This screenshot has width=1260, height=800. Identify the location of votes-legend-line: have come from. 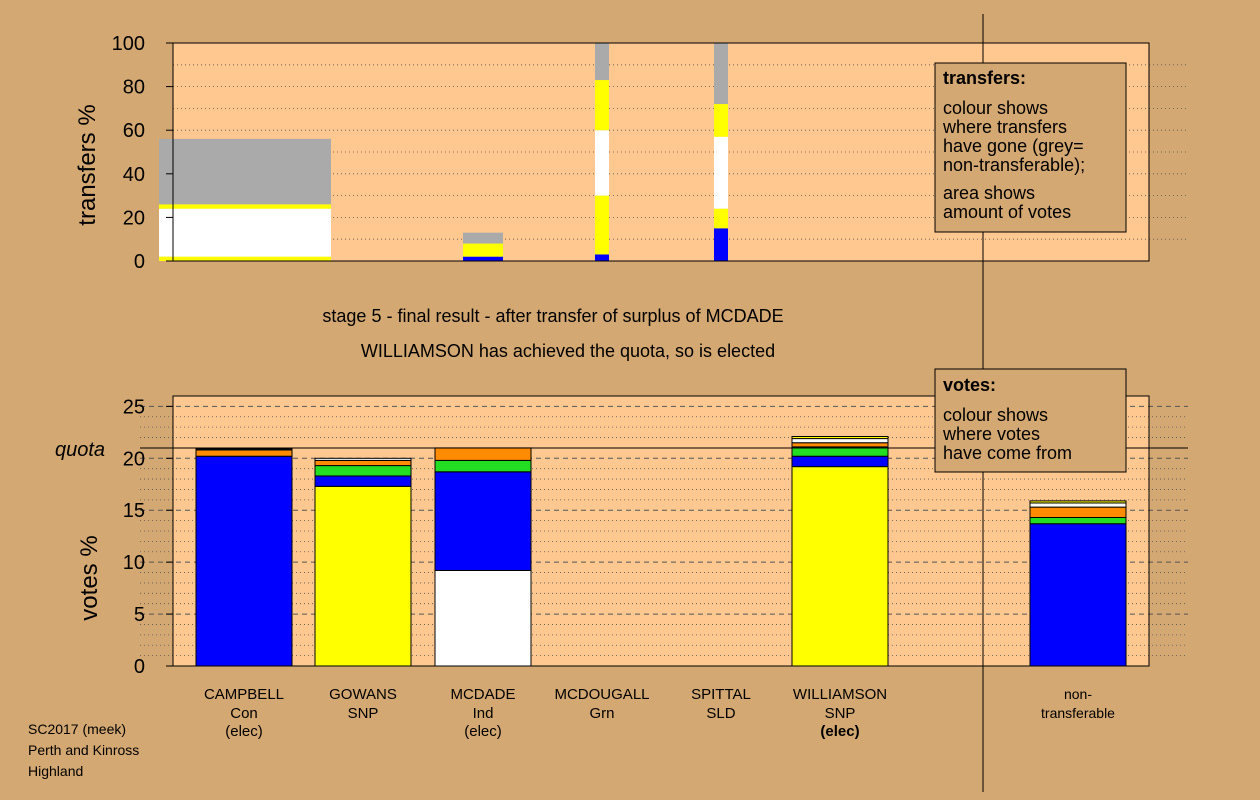
(1007, 453).